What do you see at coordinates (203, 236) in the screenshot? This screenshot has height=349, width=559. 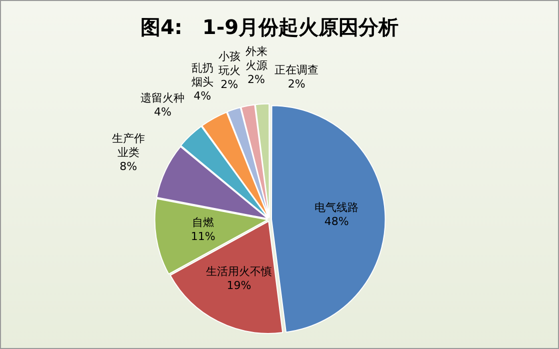 I see `data-label: 11%` at bounding box center [203, 236].